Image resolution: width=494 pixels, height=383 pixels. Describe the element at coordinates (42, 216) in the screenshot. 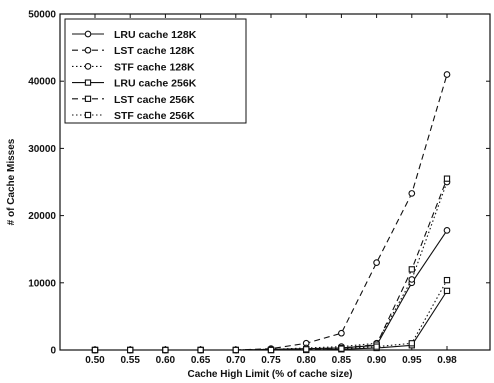

I see `y-tick-label: 20000` at that location.